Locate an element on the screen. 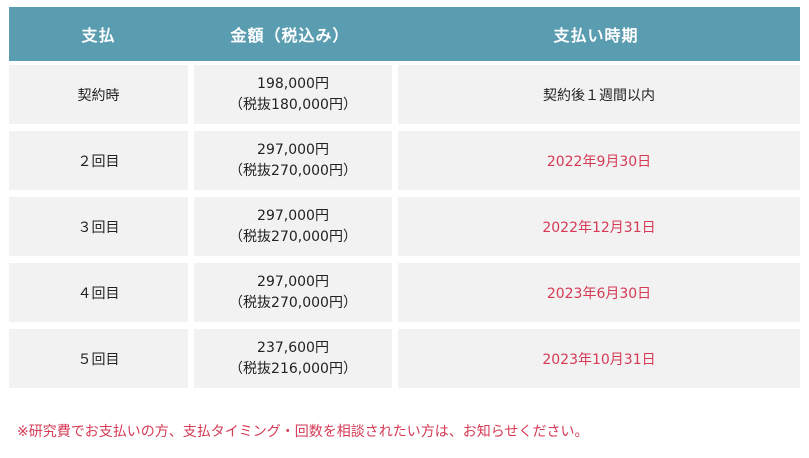  table-row: 契約時 198,000円 （税抜180,000円） 契約後１週間以内 is located at coordinates (404, 94).